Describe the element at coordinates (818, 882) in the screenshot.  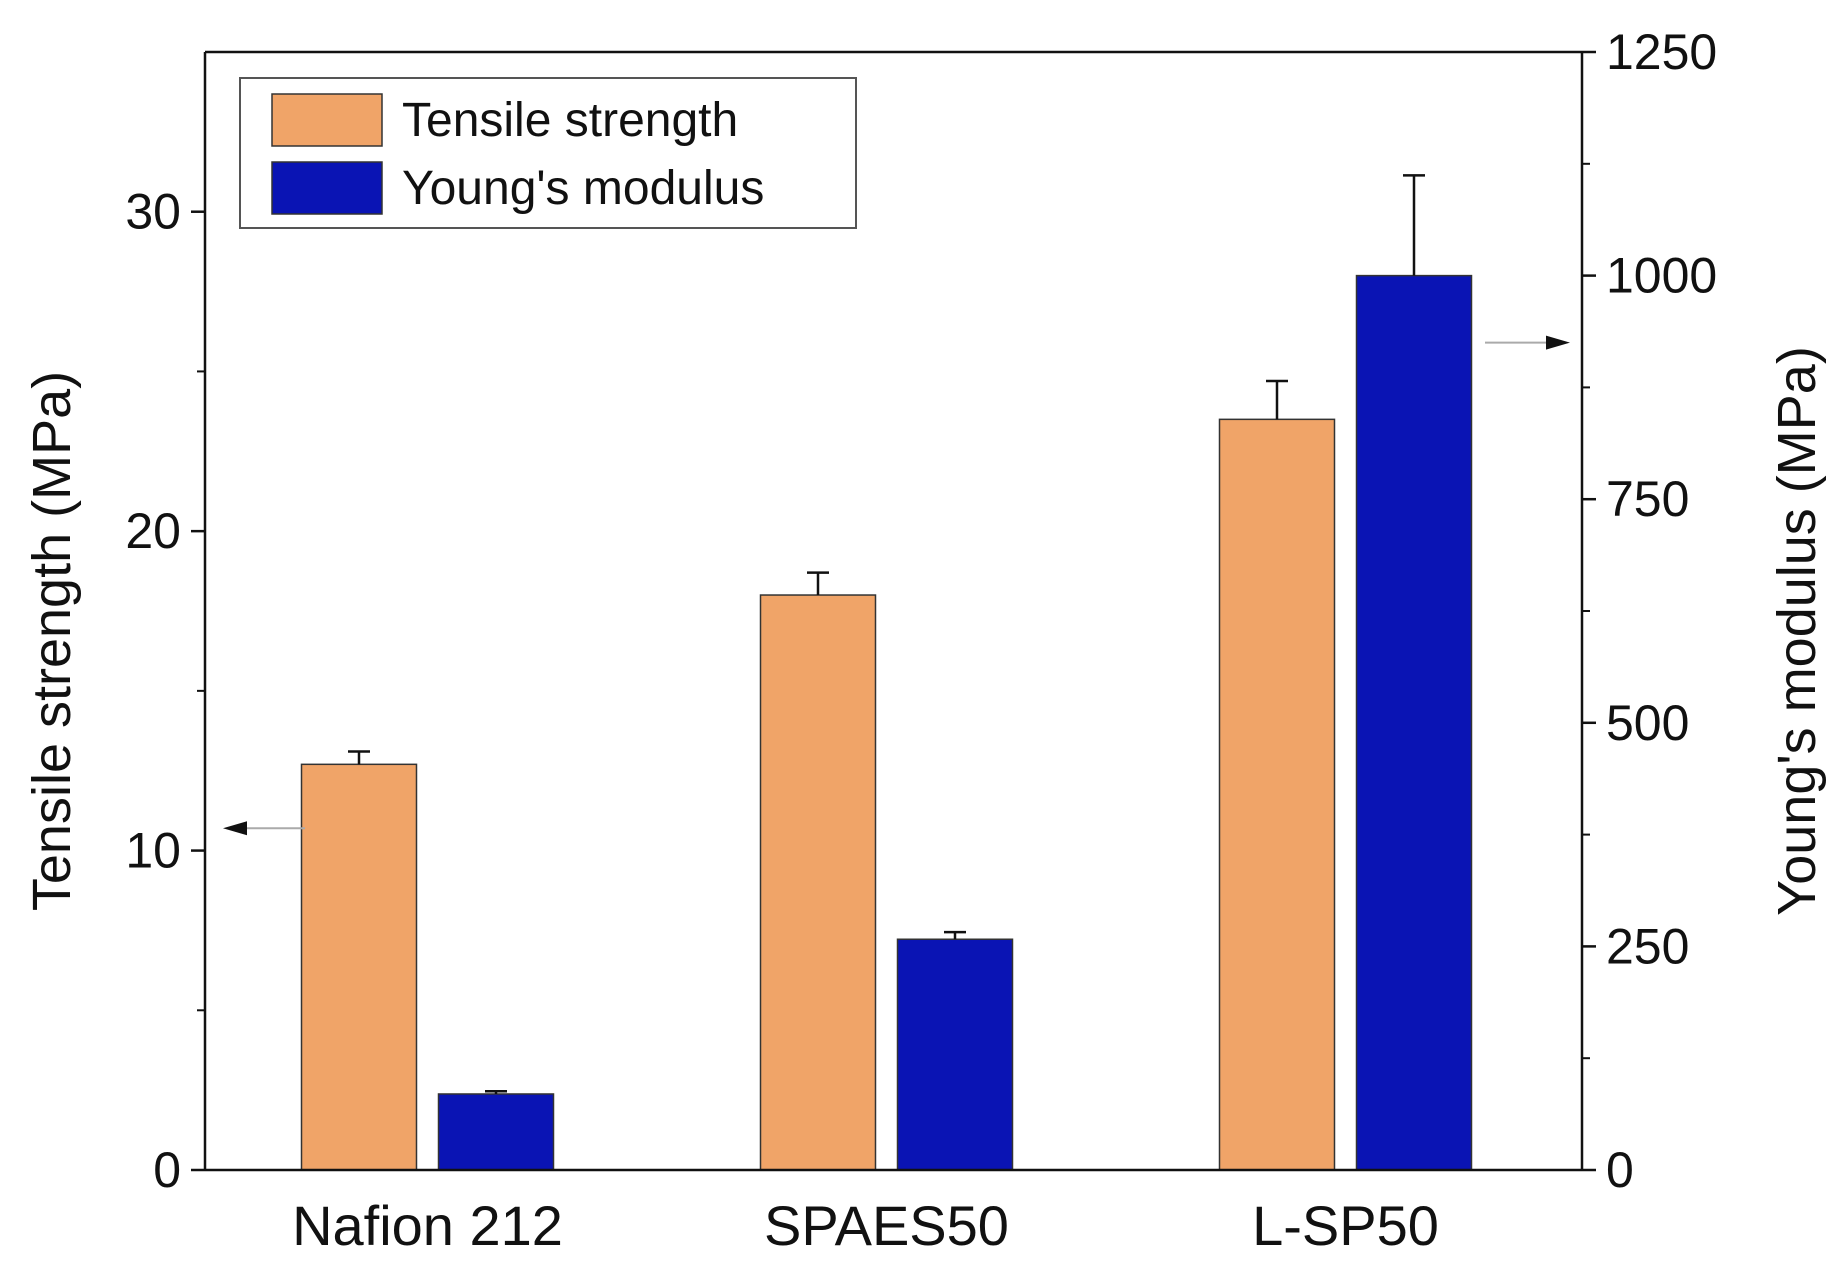
I see `bar-tensile-strength-spaes50` at that location.